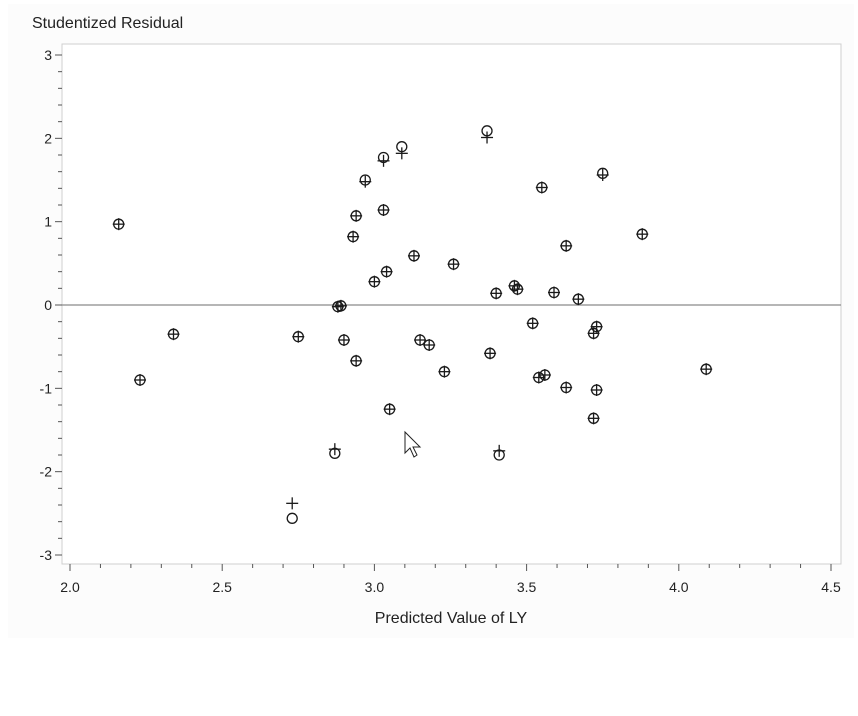  I want to click on x-tick-label: 4.5, so click(831, 587).